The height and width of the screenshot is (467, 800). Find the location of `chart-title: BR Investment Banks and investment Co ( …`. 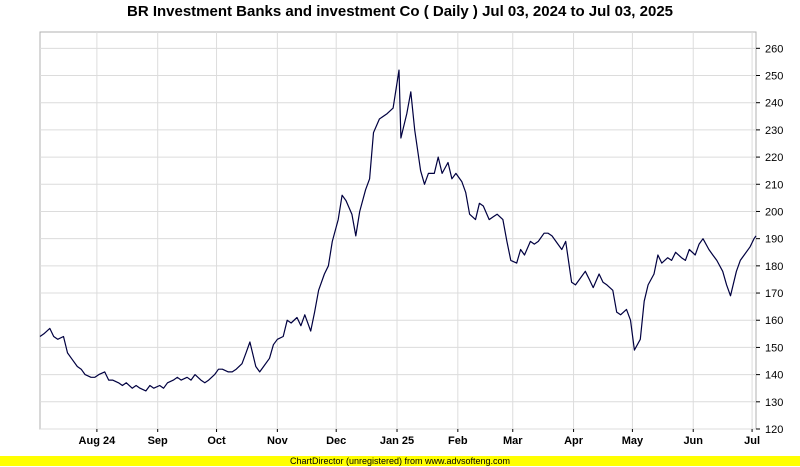

chart-title: BR Investment Banks and investment Co ( … is located at coordinates (400, 11).